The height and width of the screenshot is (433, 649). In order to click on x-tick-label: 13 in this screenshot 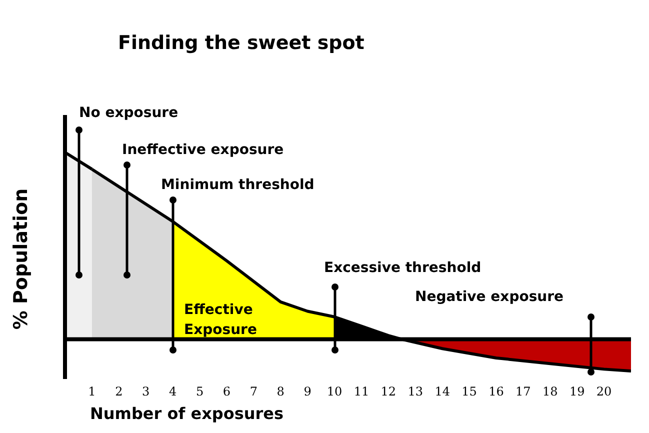, I will do `click(416, 391)`.